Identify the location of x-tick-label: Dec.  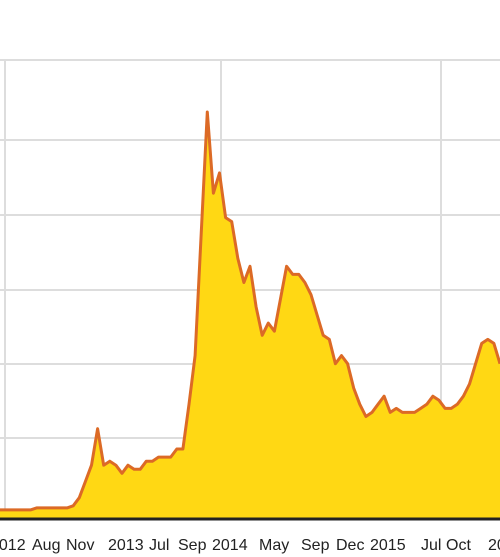
(350, 545).